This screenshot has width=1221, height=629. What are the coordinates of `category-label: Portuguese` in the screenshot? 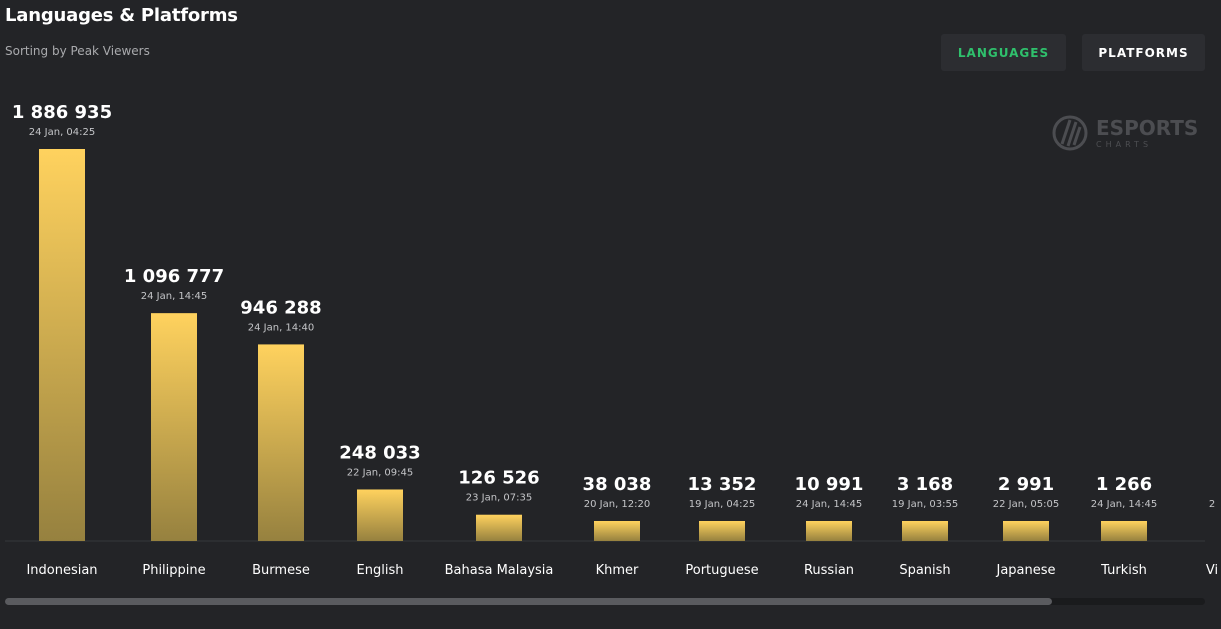 It's located at (721, 570).